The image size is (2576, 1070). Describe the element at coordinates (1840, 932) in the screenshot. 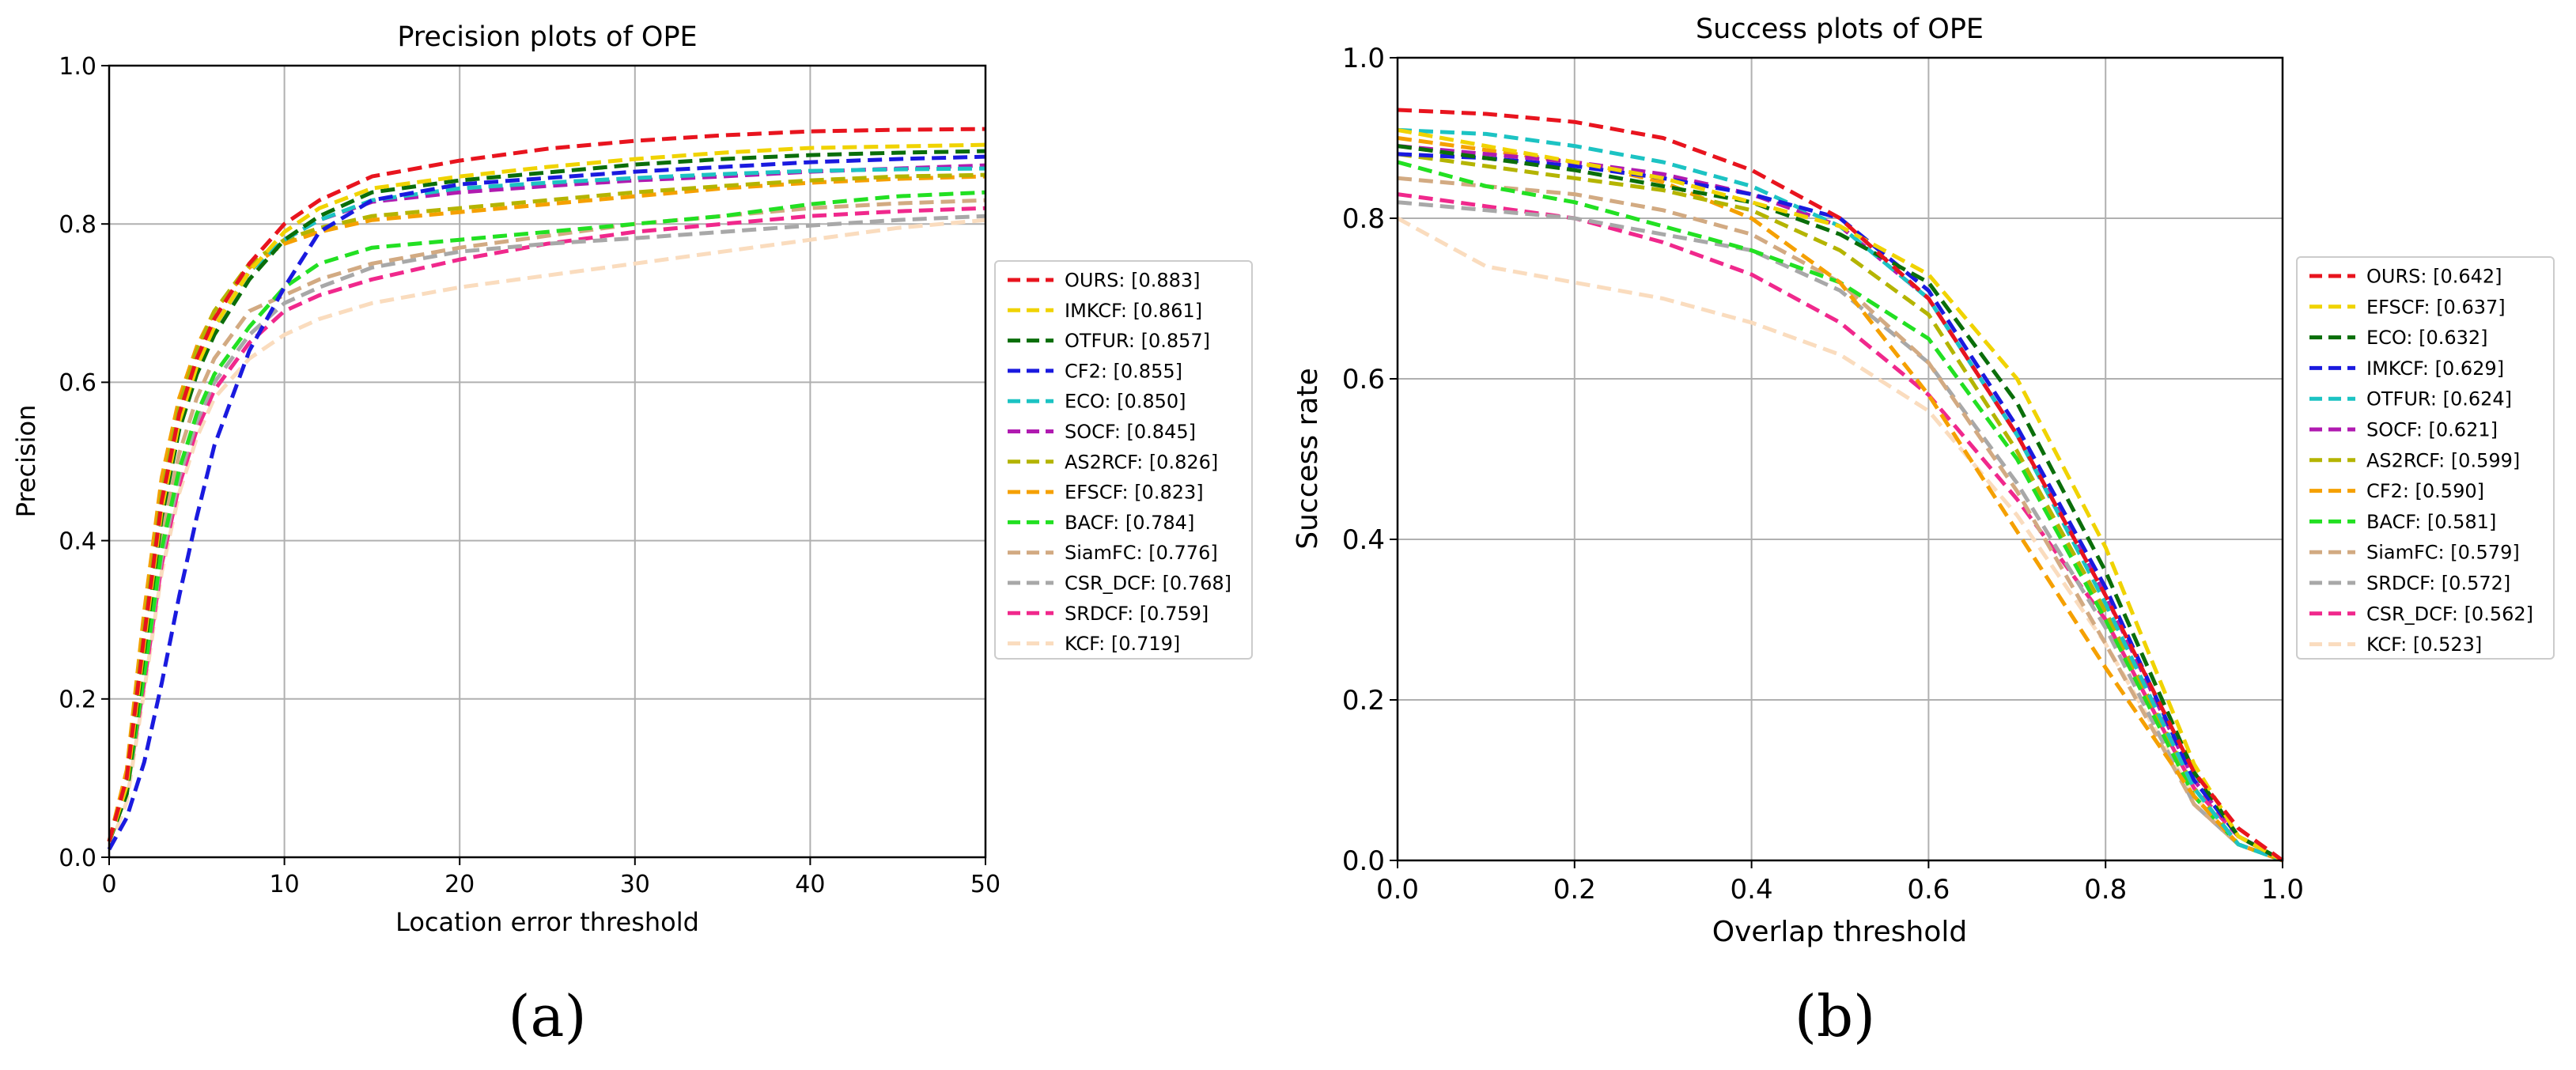

I see `success-x-axis-label: Overlap threshold` at that location.